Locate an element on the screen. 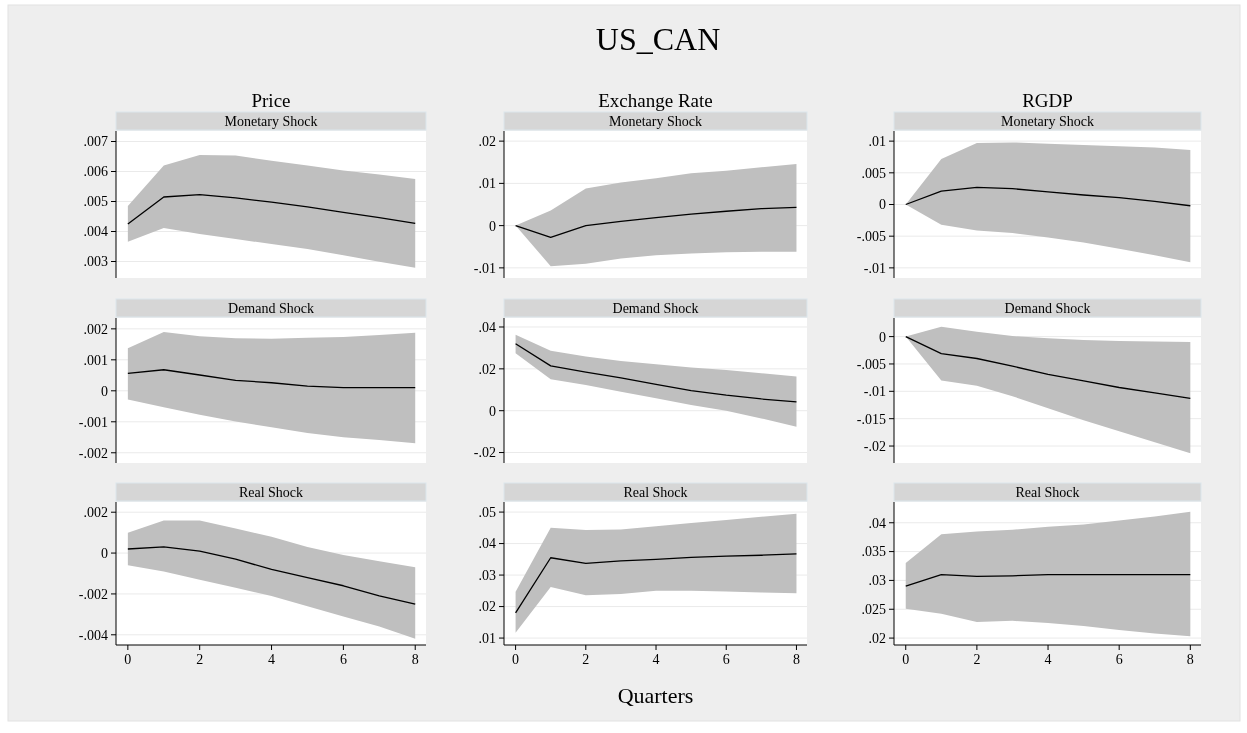  y-tick-label: -.001 is located at coordinates (93, 422).